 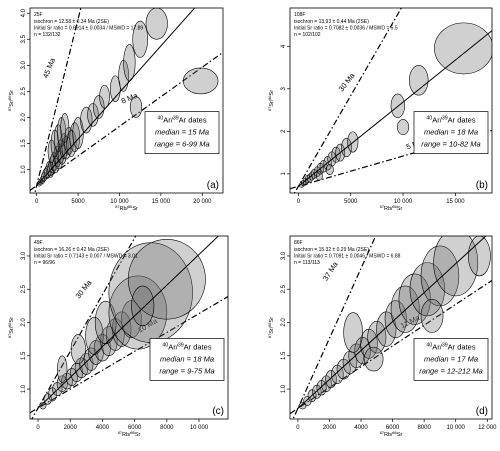 I want to click on x-tick-label: 20 000, so click(x=202, y=202).